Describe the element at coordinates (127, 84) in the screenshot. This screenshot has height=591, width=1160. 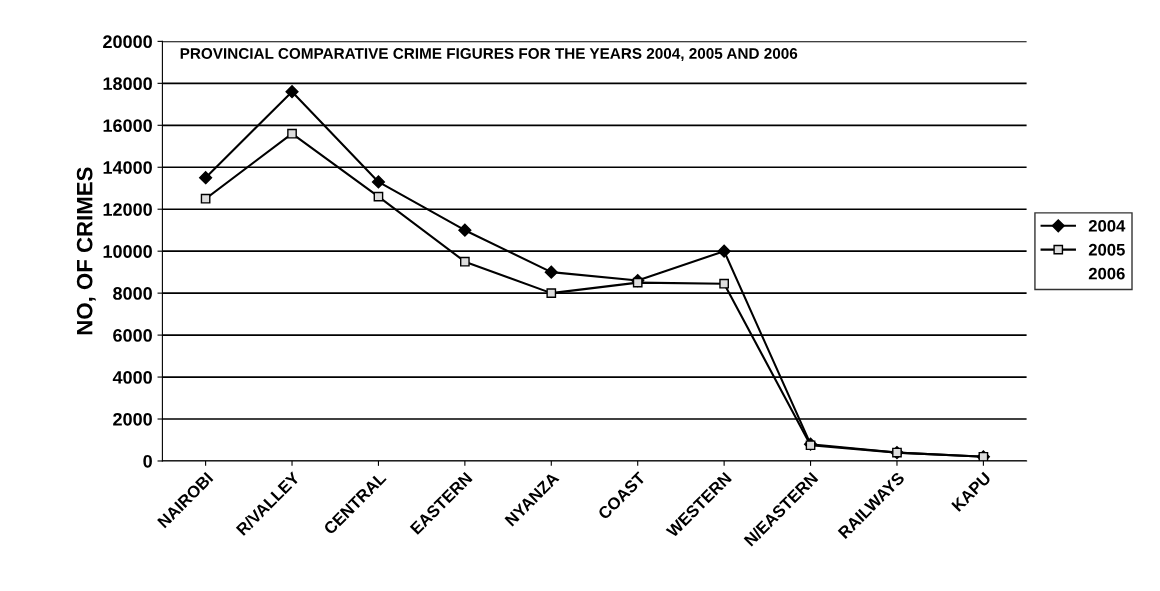
I see `y-tick-label: 18000` at that location.